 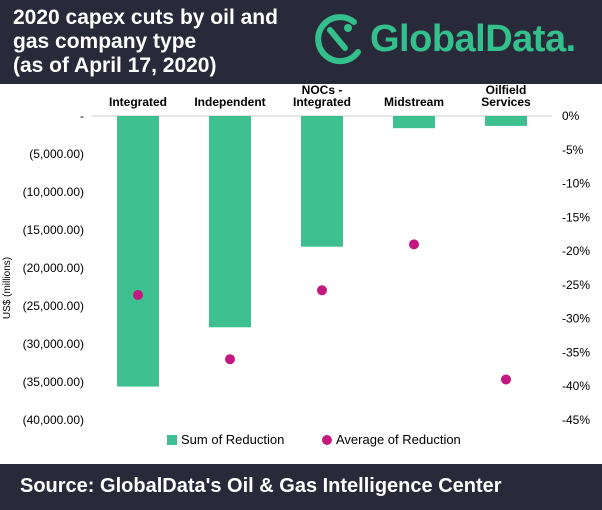 I want to click on legend-bar-label: Sum of Reduction, so click(x=232, y=439).